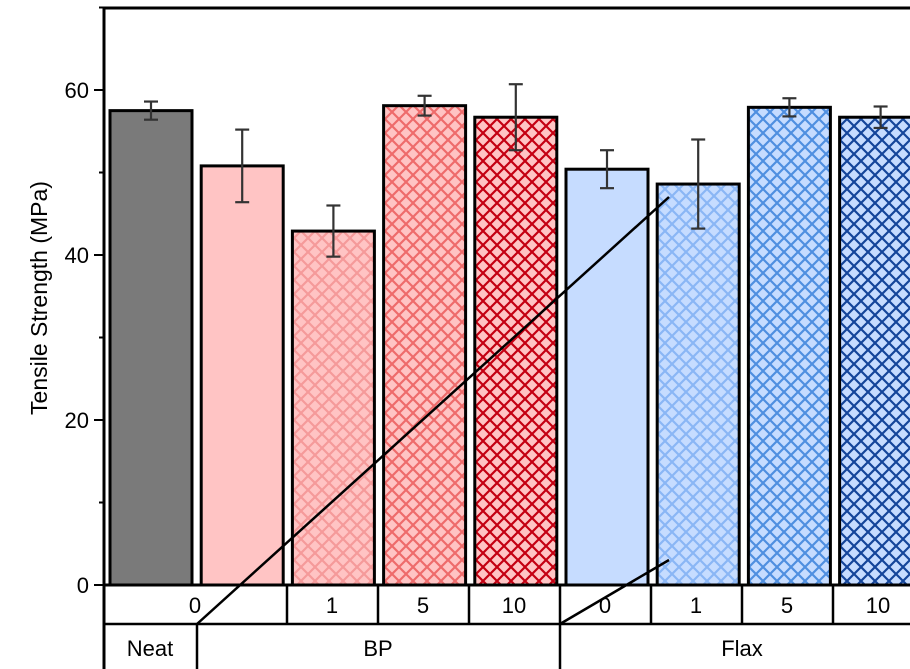 Image resolution: width=910 pixels, height=669 pixels. What do you see at coordinates (39, 298) in the screenshot?
I see `y-axis-label: Tensile Strength (MPa)` at bounding box center [39, 298].